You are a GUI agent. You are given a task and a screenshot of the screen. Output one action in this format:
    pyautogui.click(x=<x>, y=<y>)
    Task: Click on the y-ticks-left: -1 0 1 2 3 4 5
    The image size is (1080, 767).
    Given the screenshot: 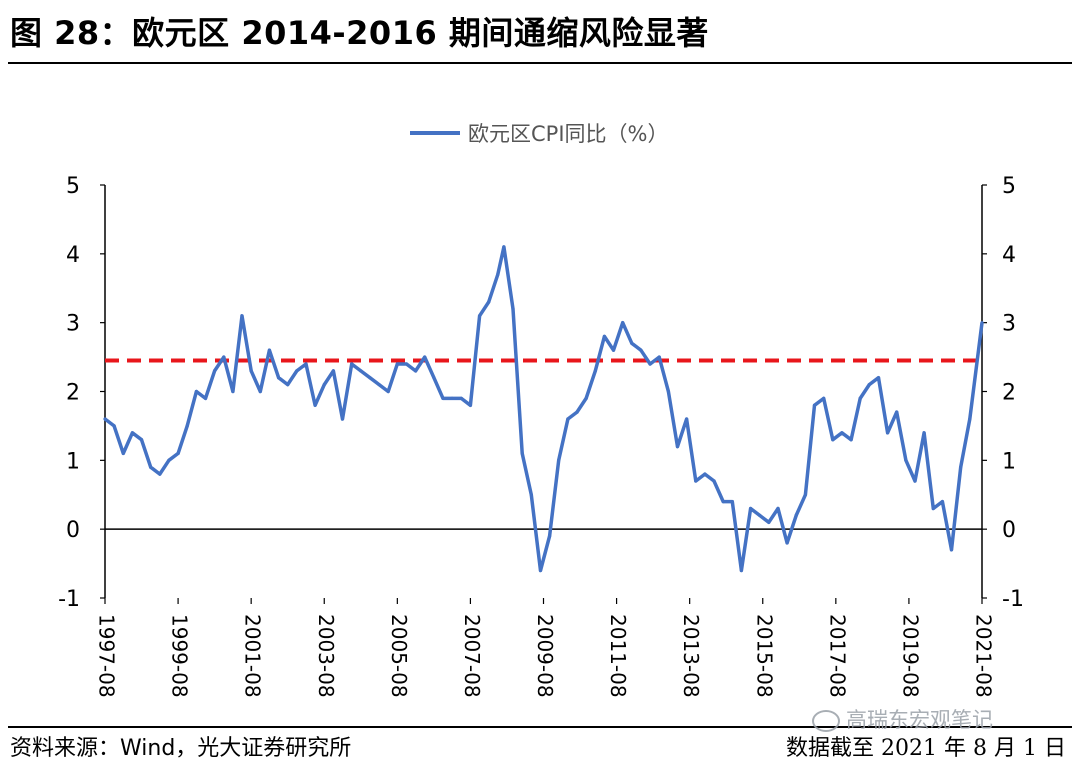 What is the action you would take?
    pyautogui.click(x=81, y=393)
    